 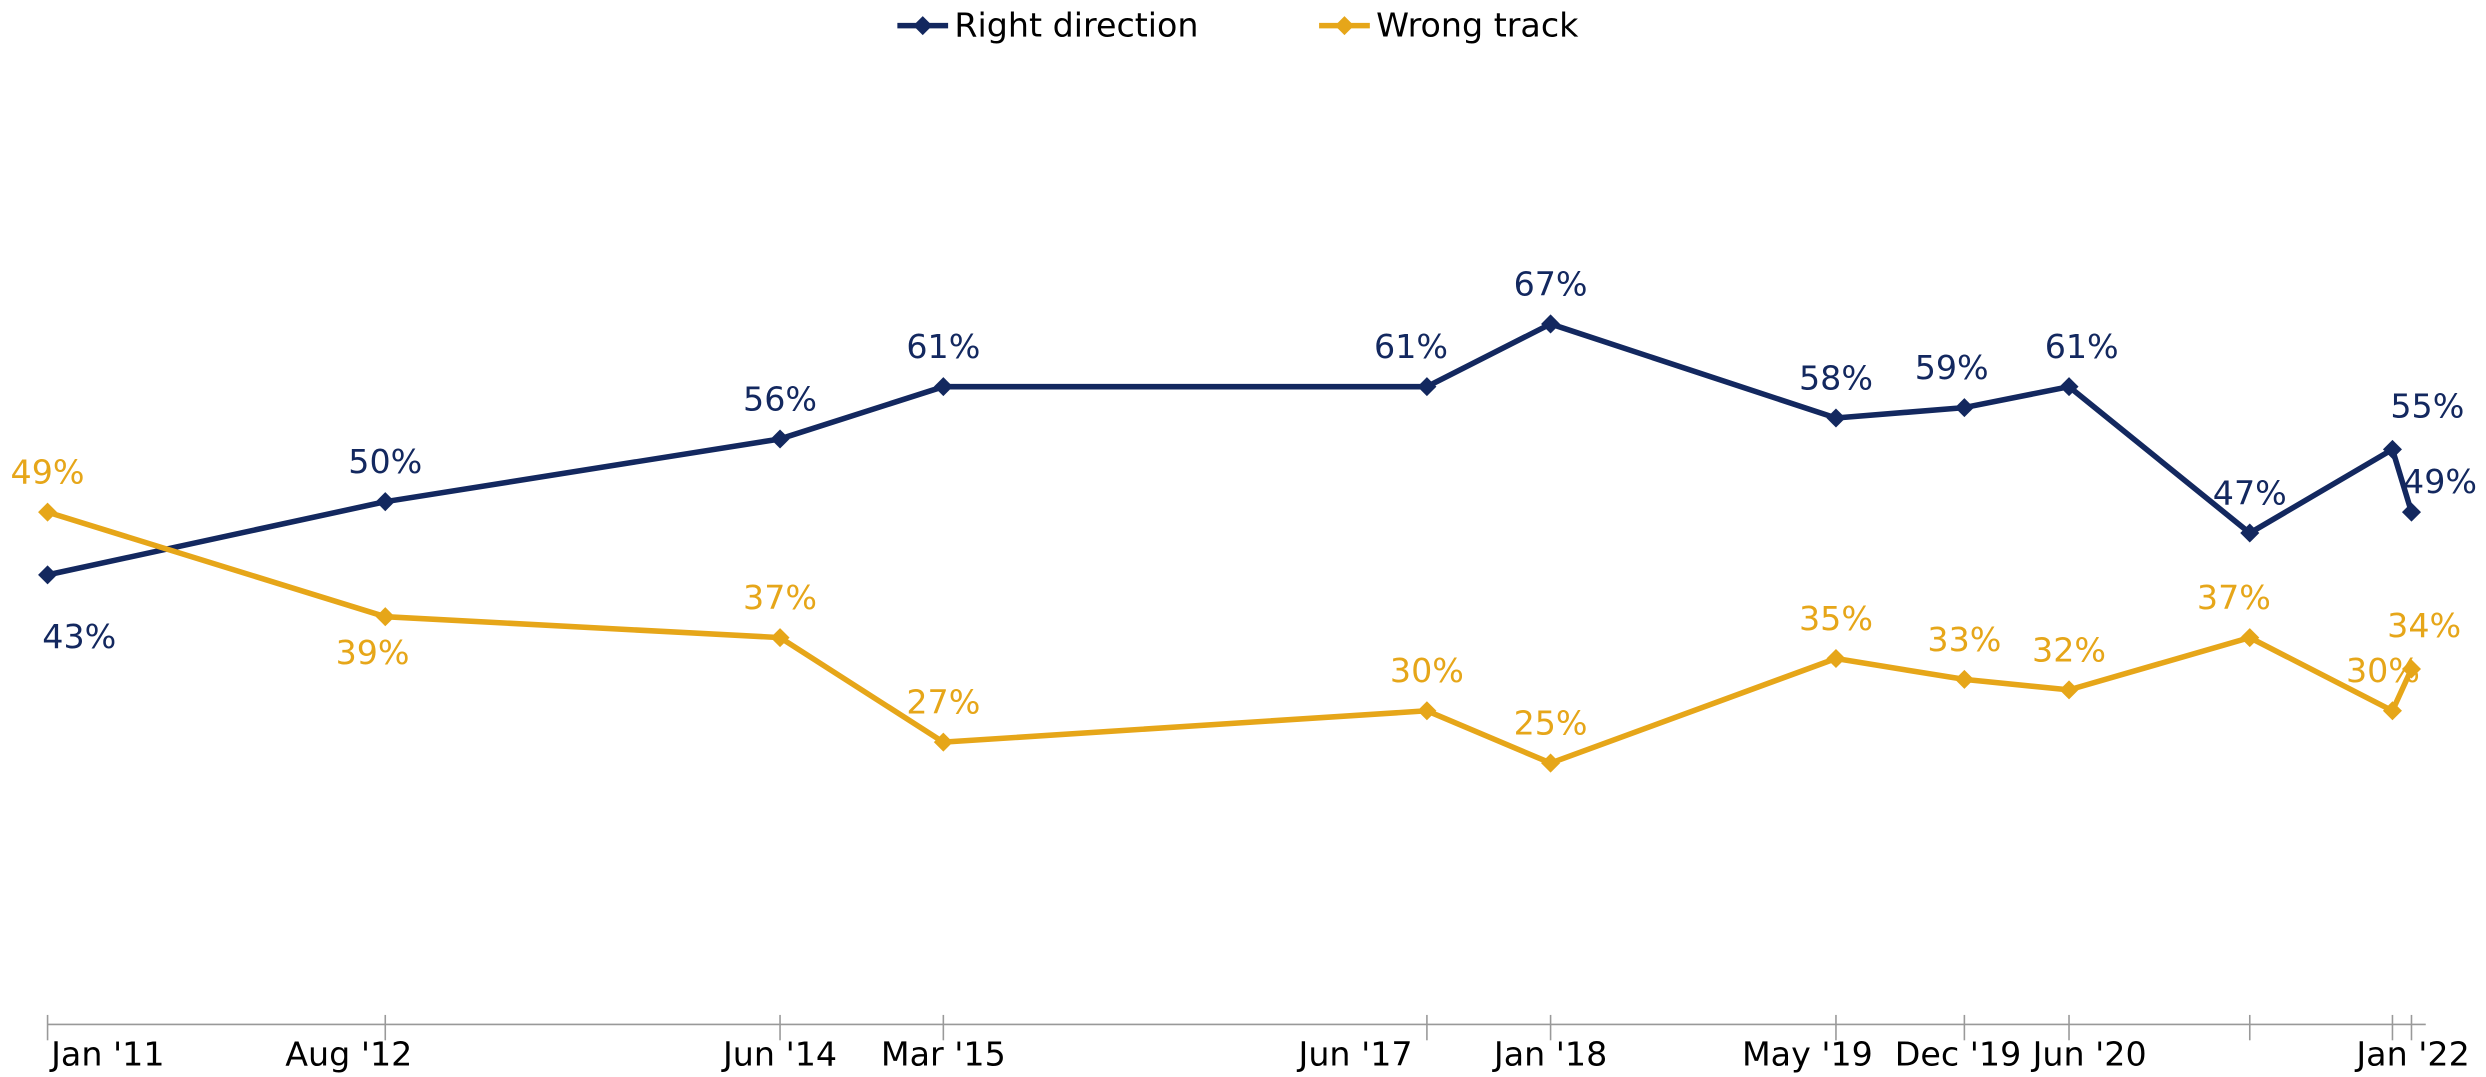 I want to click on data-label: 55%, so click(x=2427, y=406).